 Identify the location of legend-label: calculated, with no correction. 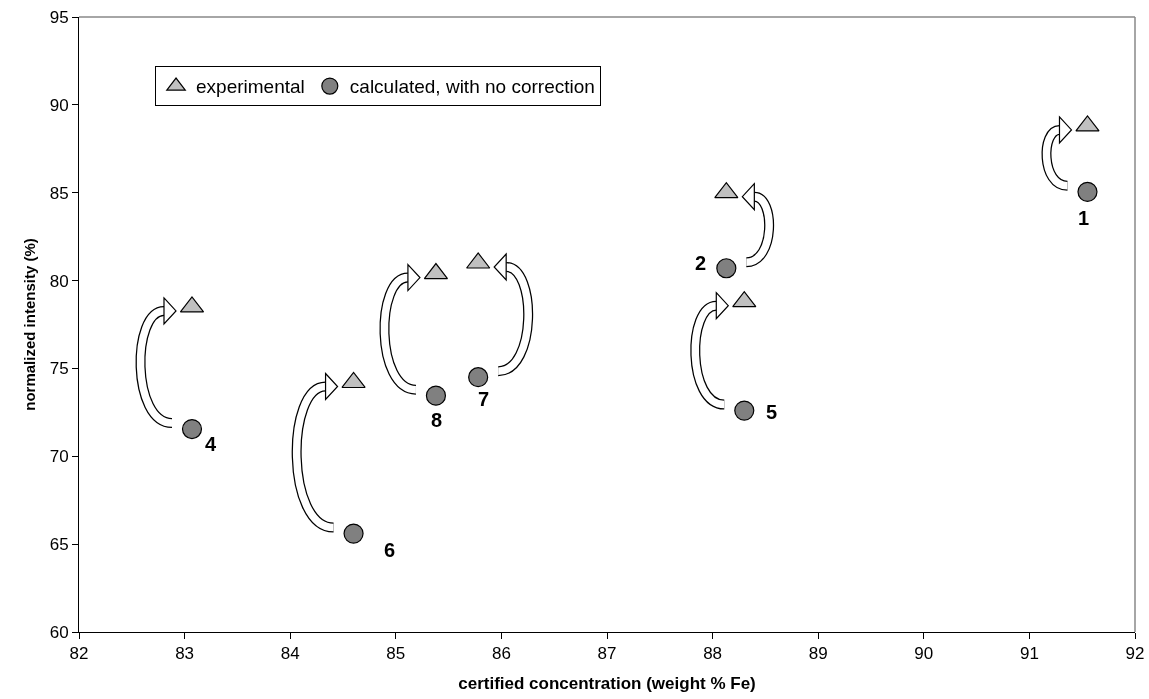
(472, 87).